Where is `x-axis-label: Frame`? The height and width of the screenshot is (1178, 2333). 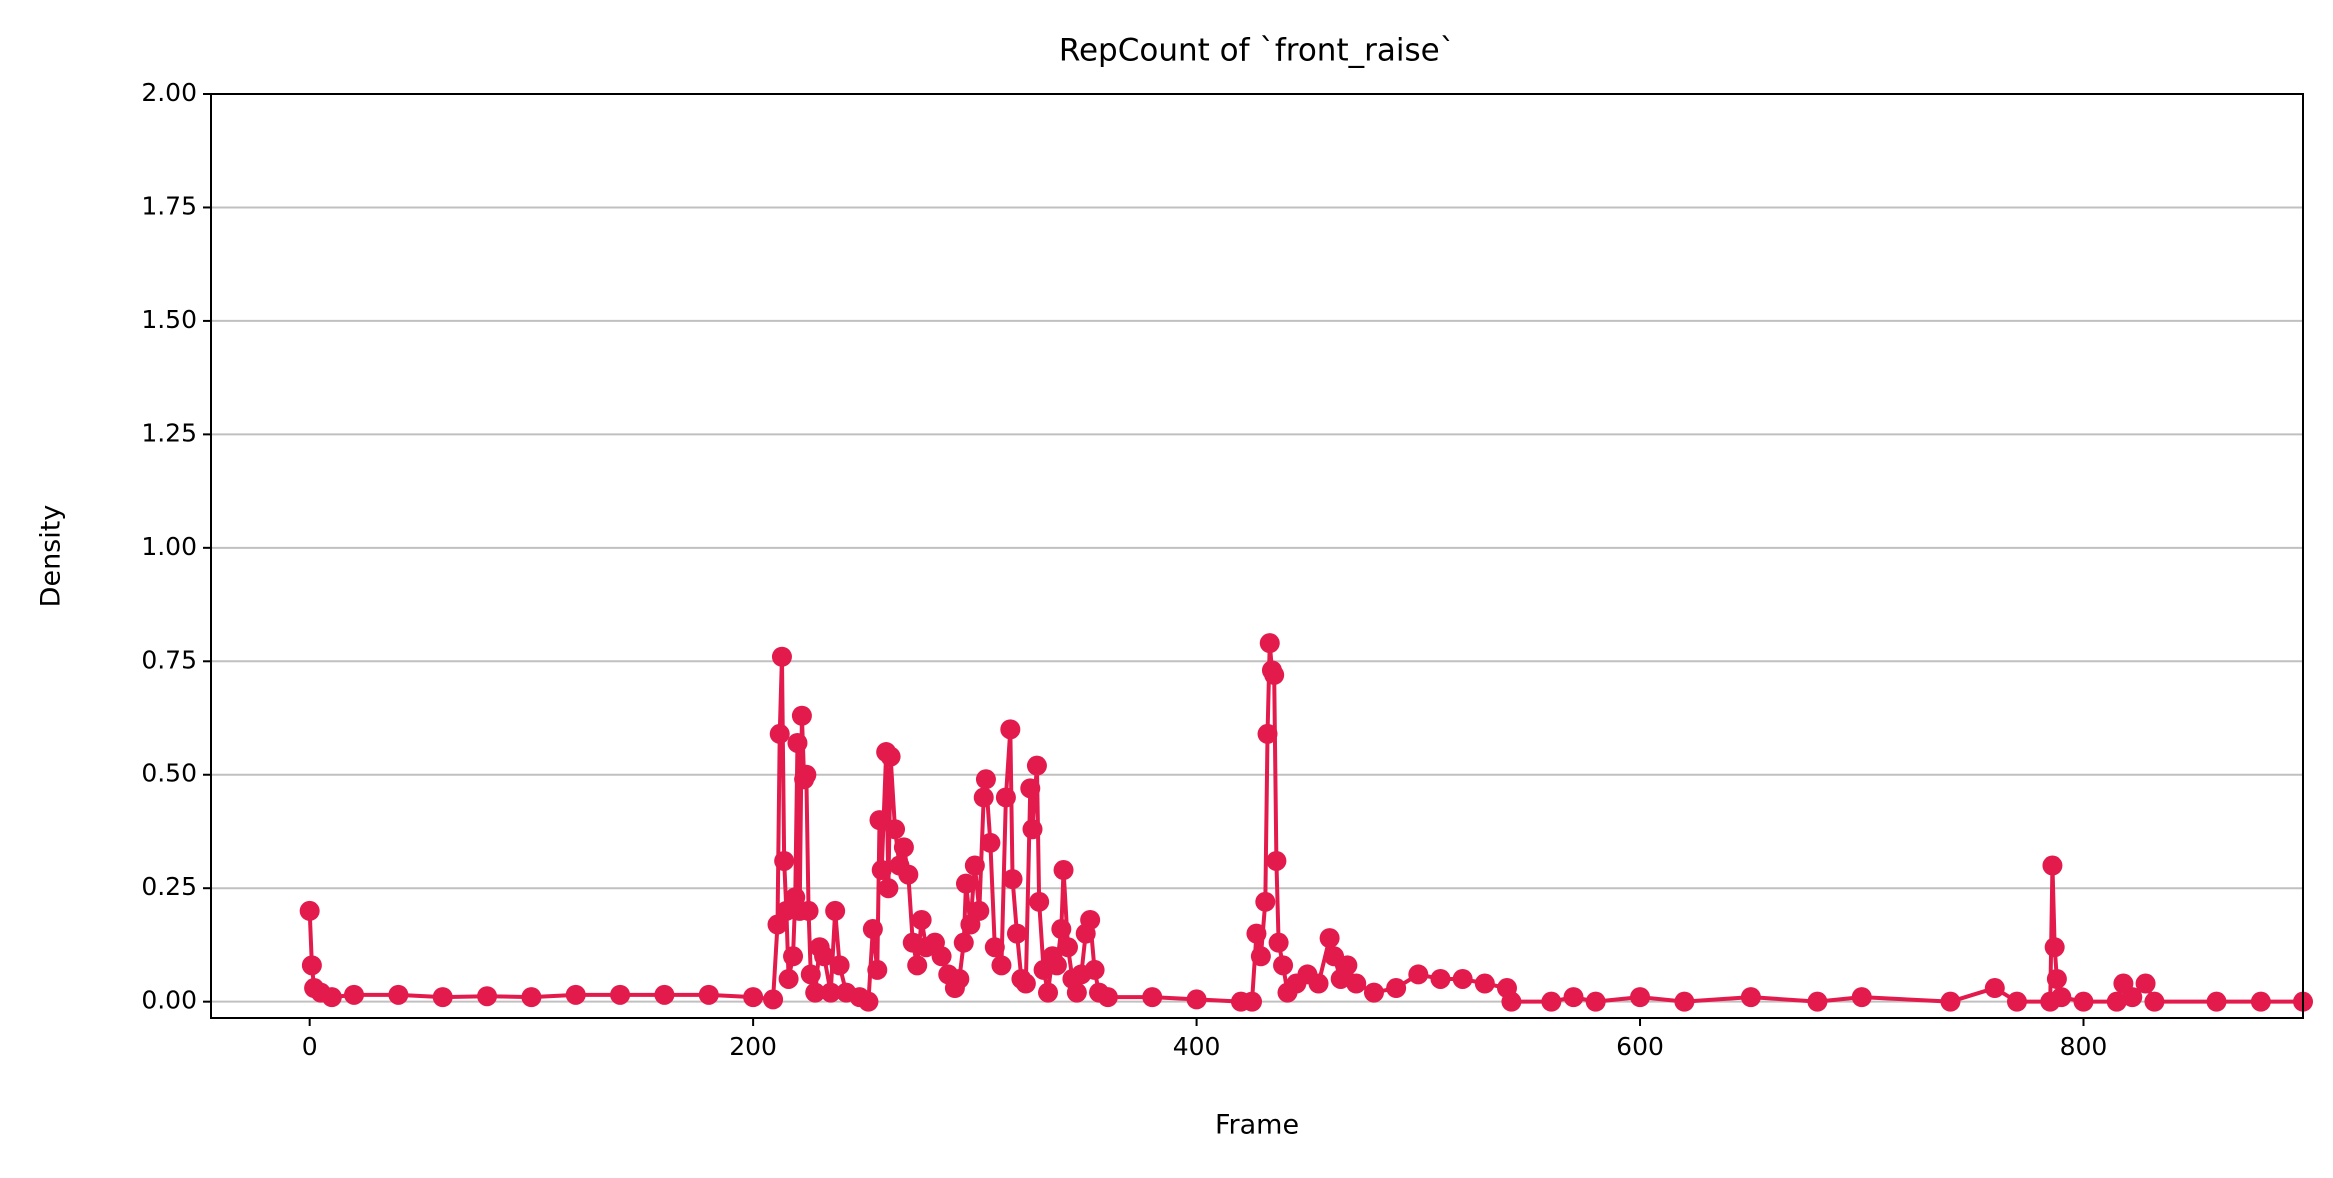
x-axis-label: Frame is located at coordinates (1257, 1125).